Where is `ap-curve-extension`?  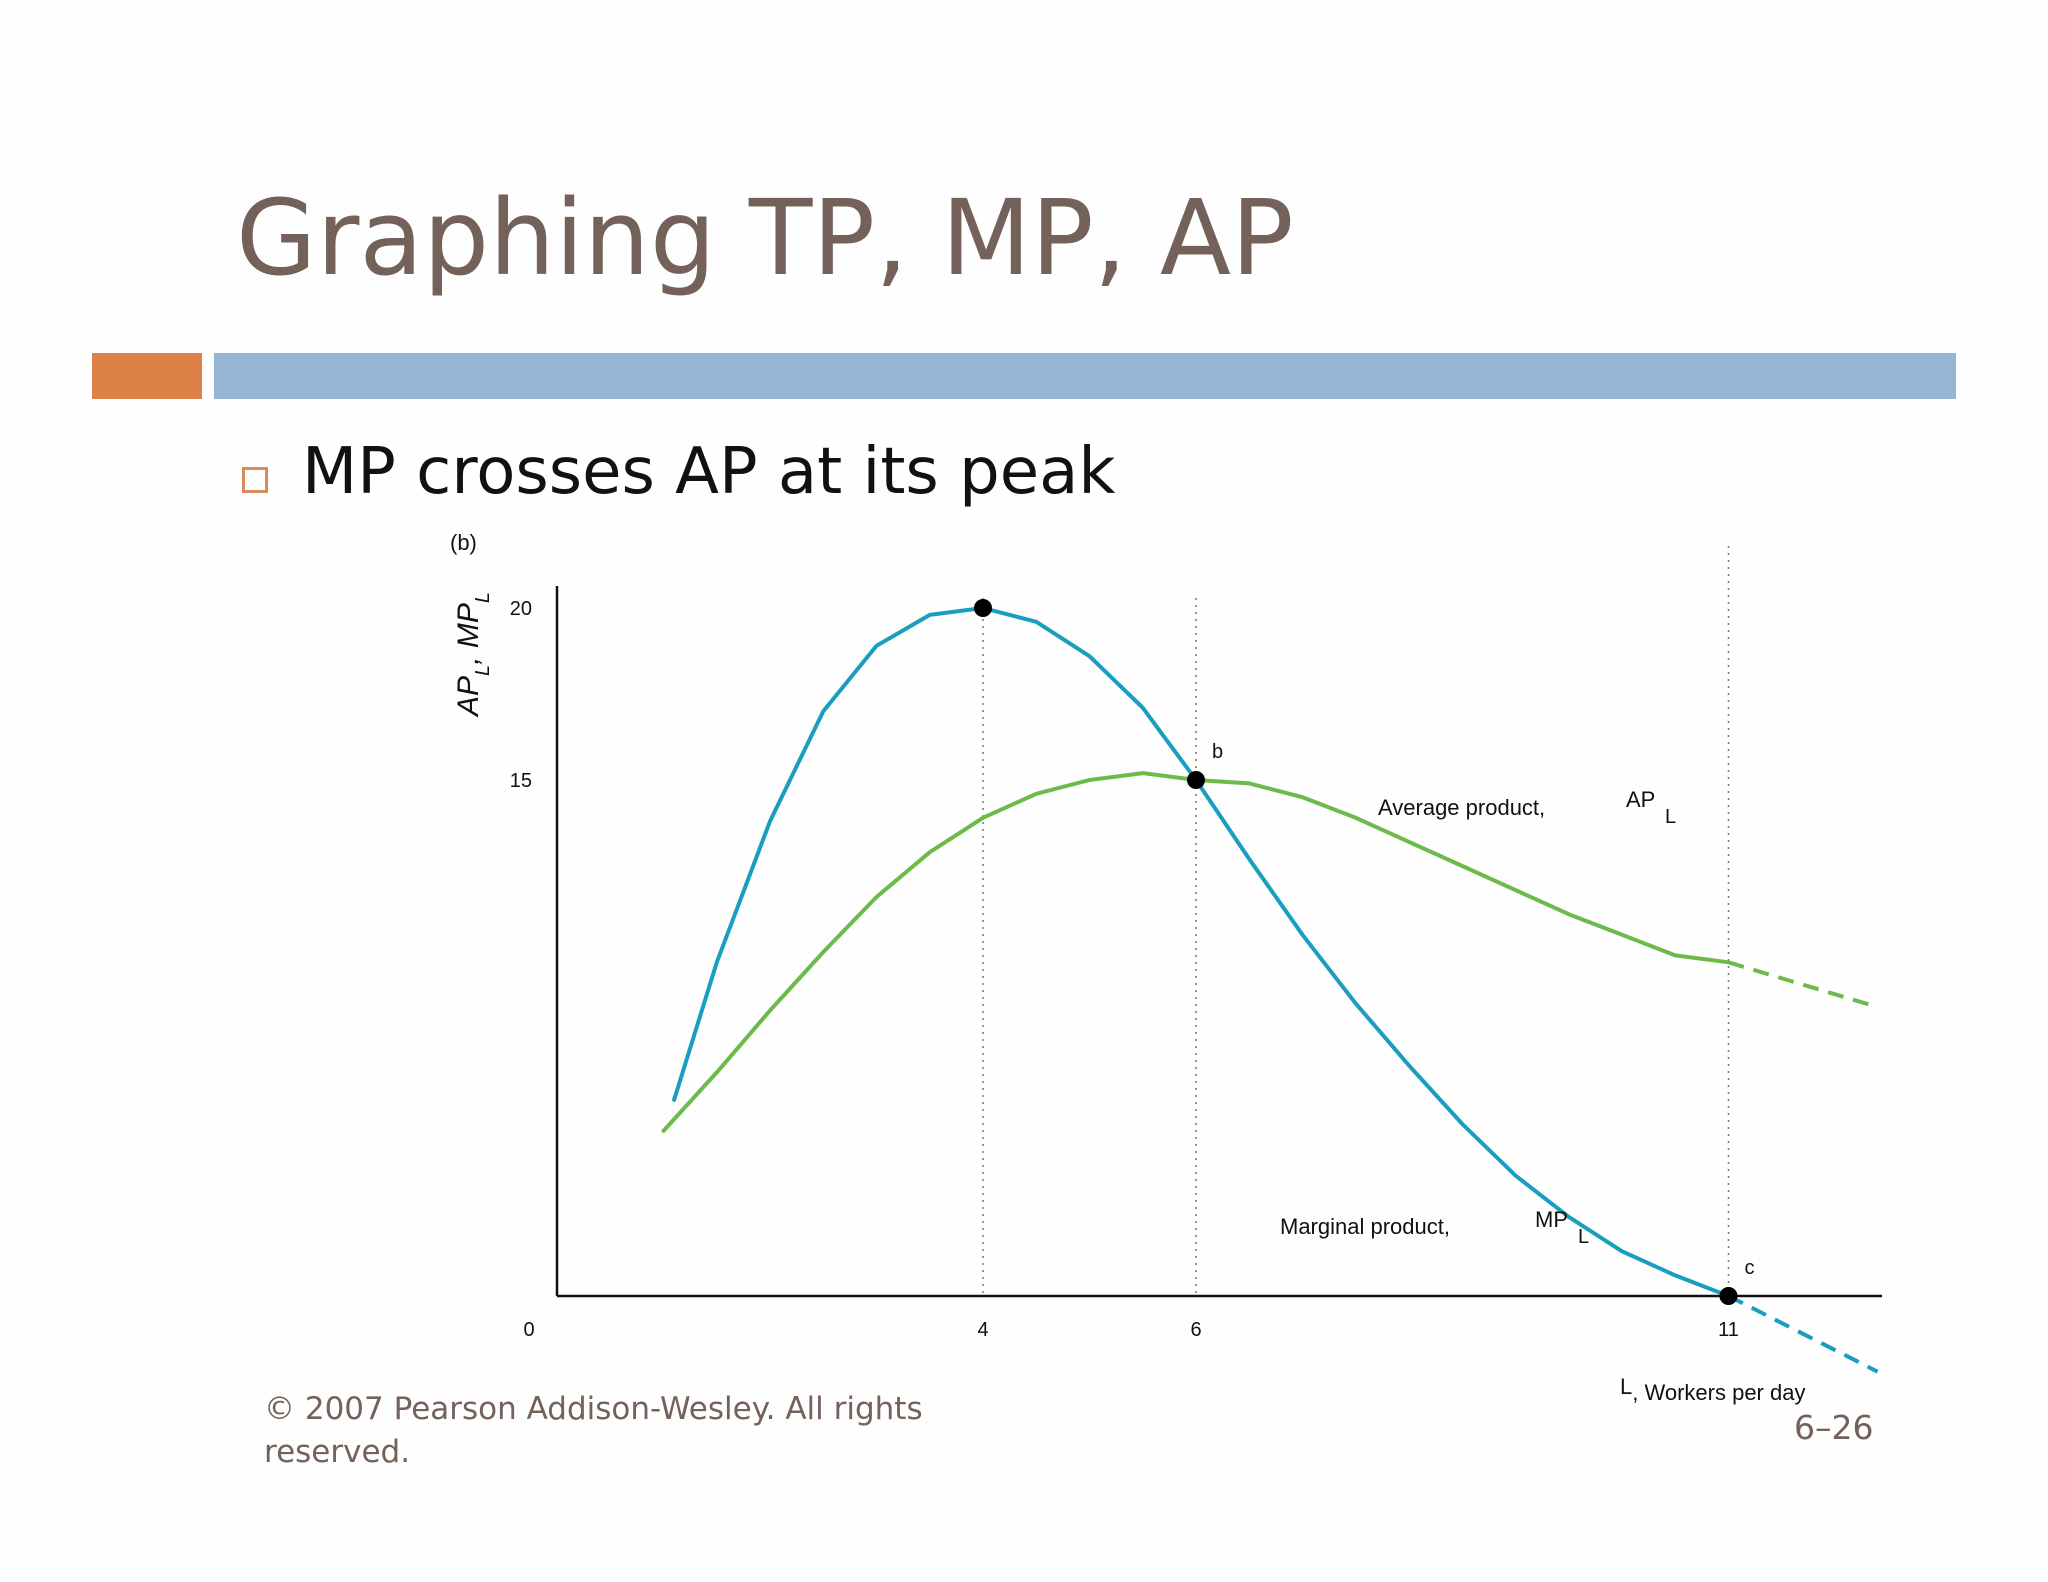
ap-curve-extension is located at coordinates (1803, 984).